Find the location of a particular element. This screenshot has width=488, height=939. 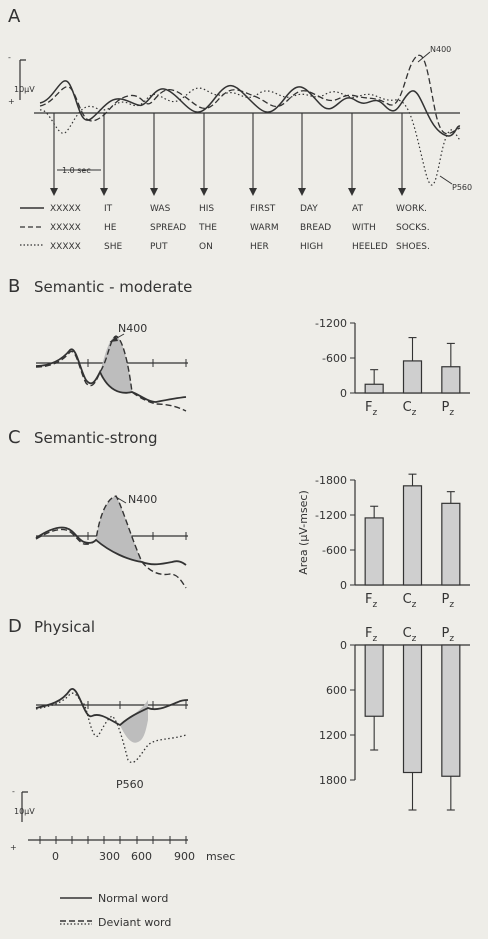

bar-y-tick-label: 600 is located at coordinates (336, 690).